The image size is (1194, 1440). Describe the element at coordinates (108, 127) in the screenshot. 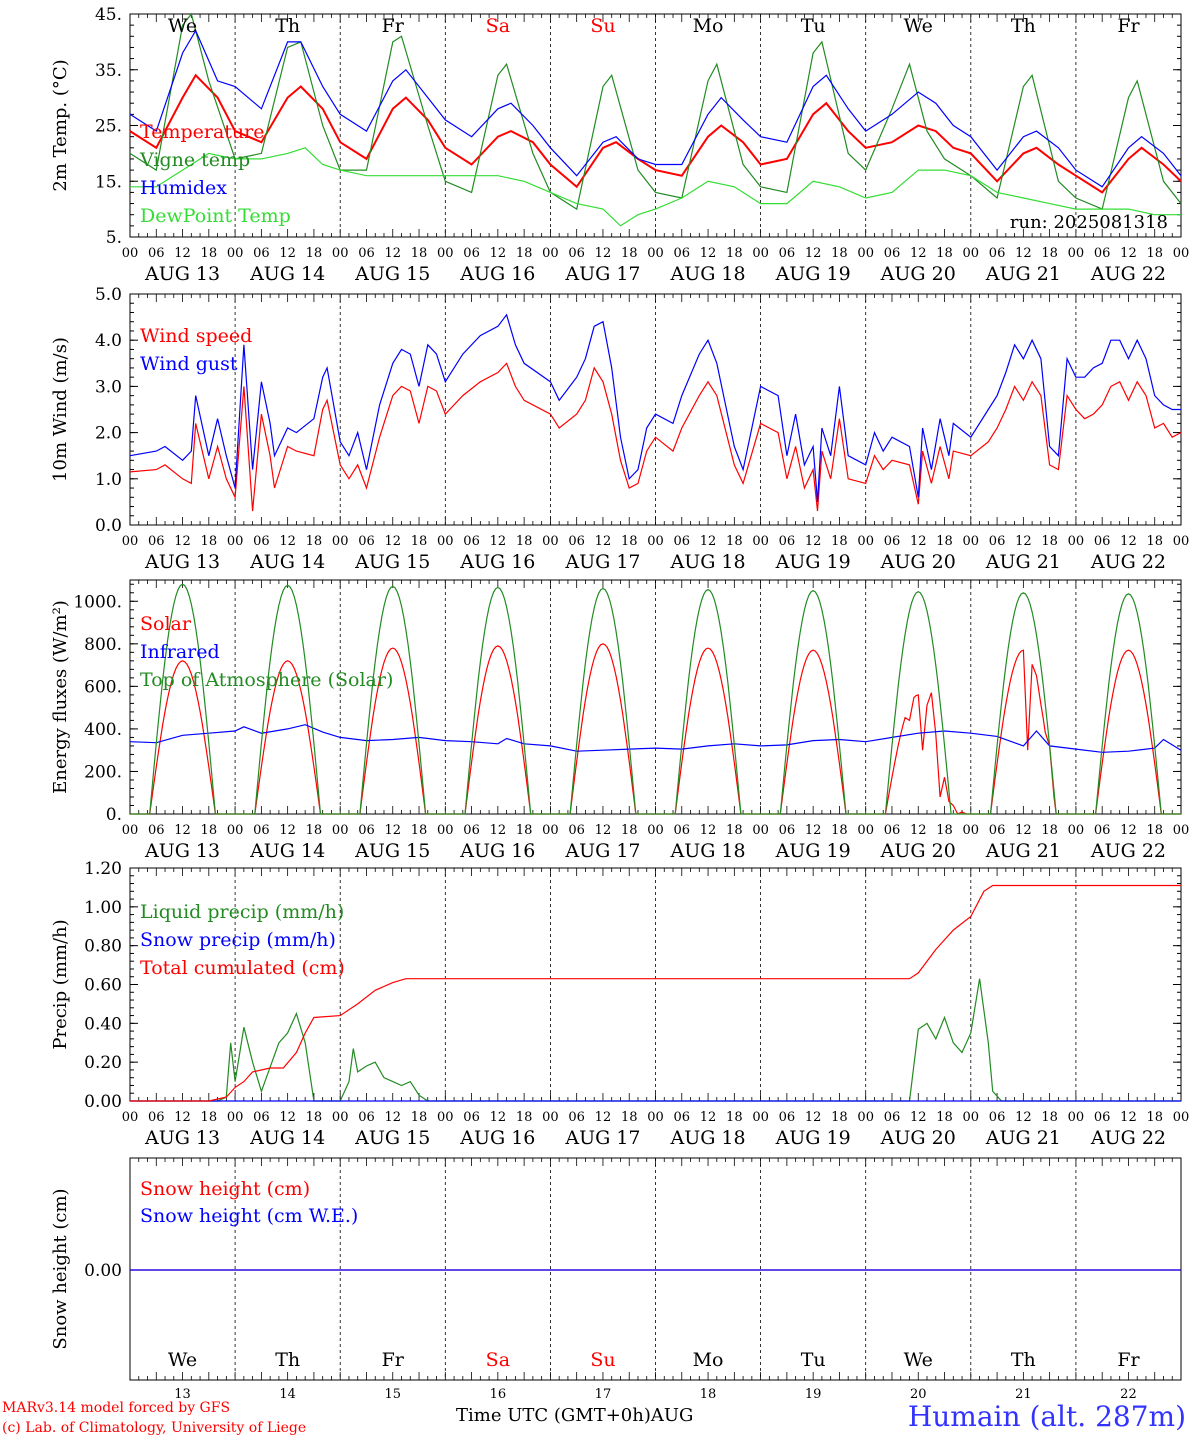

I see `y-tick-label: 25.` at that location.